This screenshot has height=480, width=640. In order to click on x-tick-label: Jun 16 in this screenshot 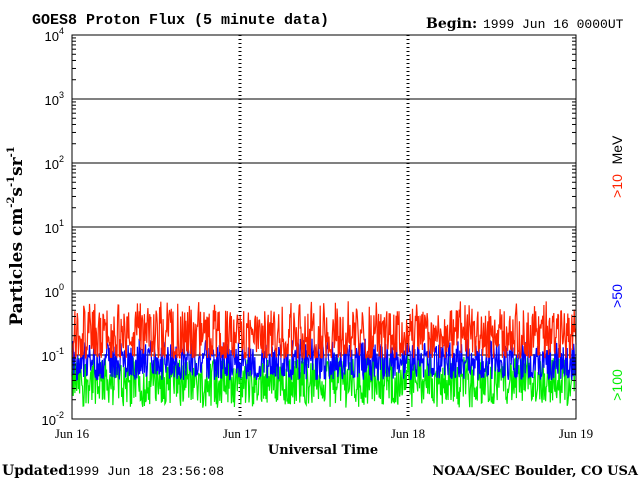, I will do `click(72, 433)`.